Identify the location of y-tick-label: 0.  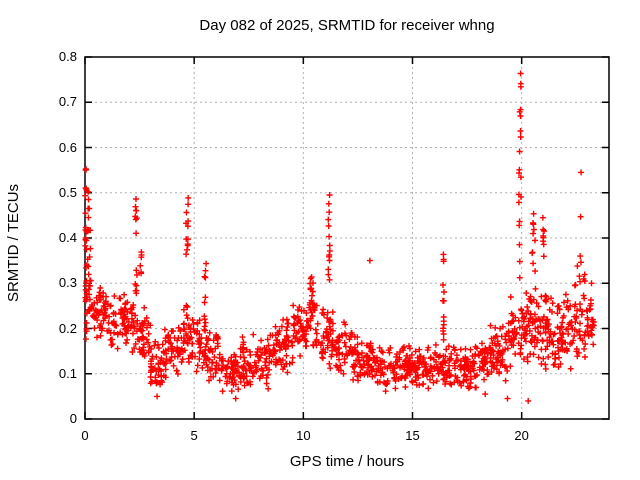
(73, 418).